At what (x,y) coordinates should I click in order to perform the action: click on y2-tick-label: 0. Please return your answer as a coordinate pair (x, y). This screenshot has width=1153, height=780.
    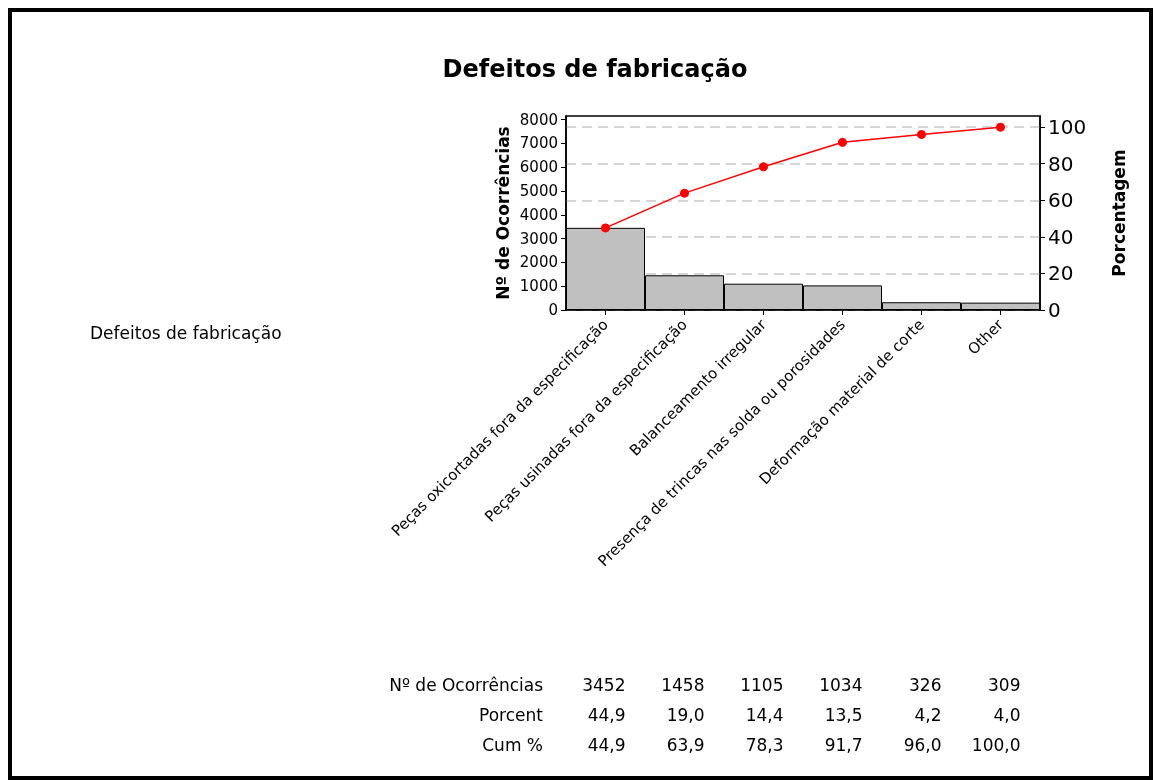
    Looking at the image, I should click on (1054, 310).